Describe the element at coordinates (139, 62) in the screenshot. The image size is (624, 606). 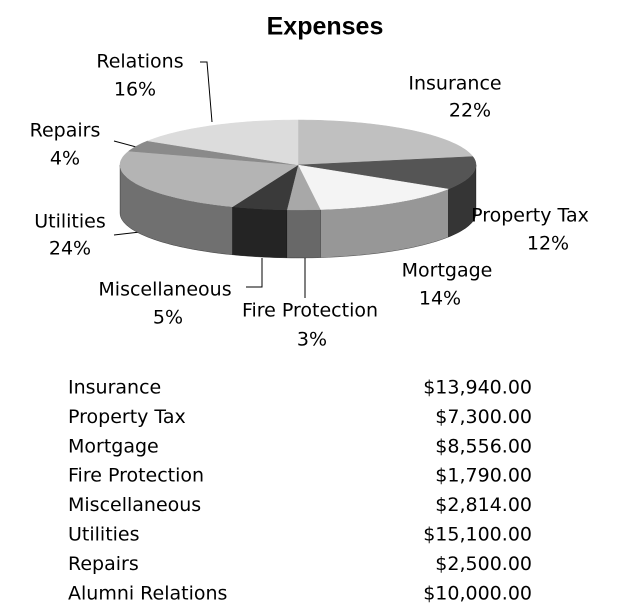
I see `slice-label: Relations` at that location.